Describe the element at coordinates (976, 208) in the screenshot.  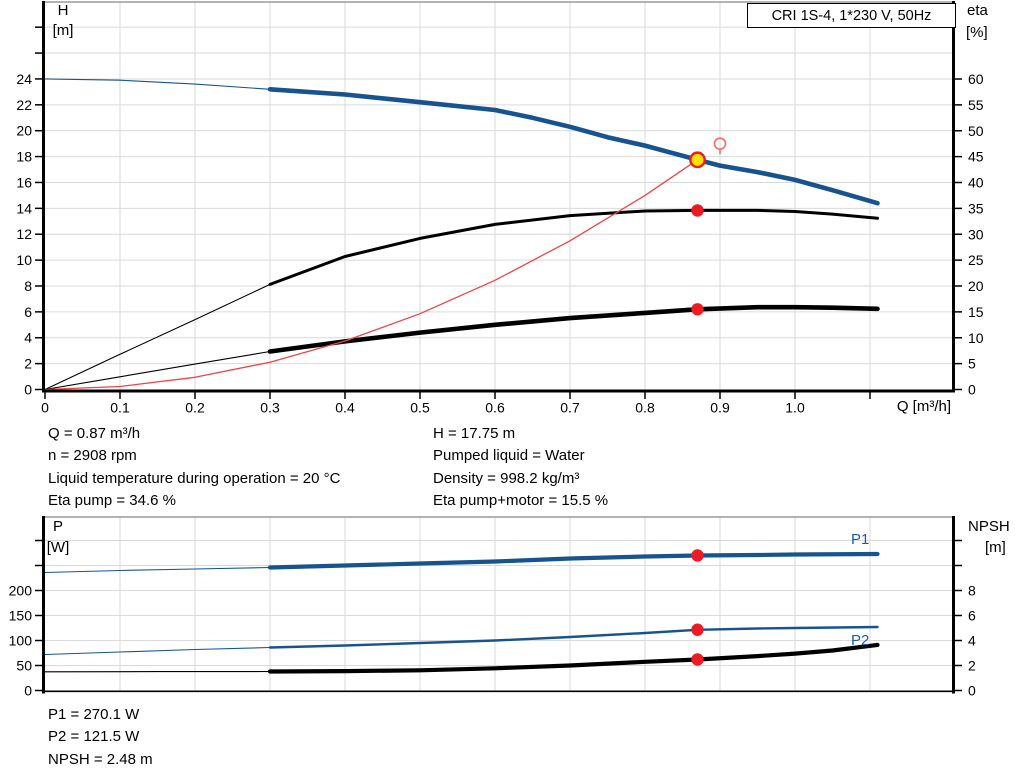
I see `tick-label: 35` at that location.